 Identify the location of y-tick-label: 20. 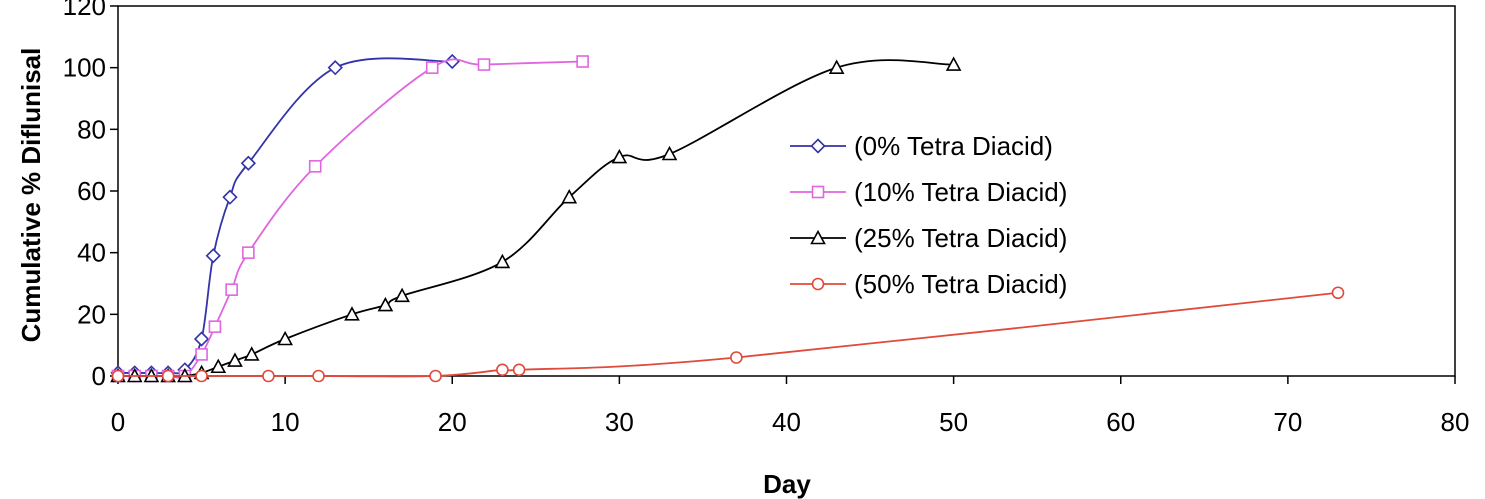
(91, 314).